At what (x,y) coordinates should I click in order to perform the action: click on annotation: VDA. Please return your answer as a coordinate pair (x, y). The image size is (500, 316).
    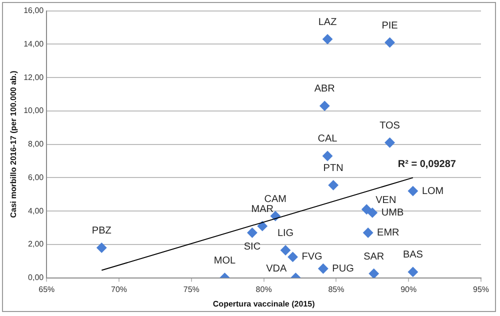
    Looking at the image, I should click on (276, 269).